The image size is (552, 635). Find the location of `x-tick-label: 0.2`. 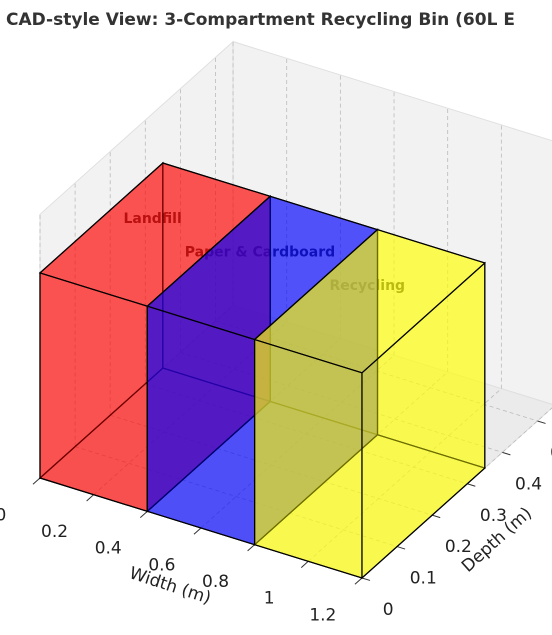

x-tick-label: 0.2 is located at coordinates (54, 532).